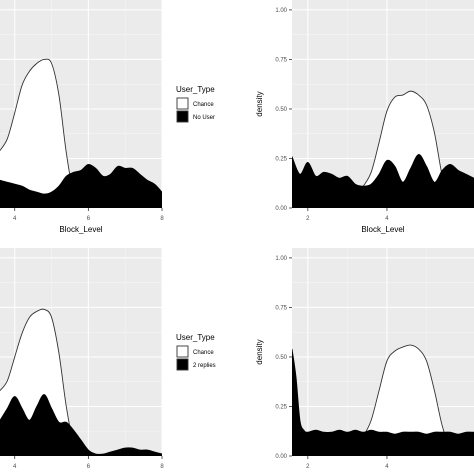 The width and height of the screenshot is (474, 474). Describe the element at coordinates (204, 366) in the screenshot. I see `legend-label: 2 replies` at that location.